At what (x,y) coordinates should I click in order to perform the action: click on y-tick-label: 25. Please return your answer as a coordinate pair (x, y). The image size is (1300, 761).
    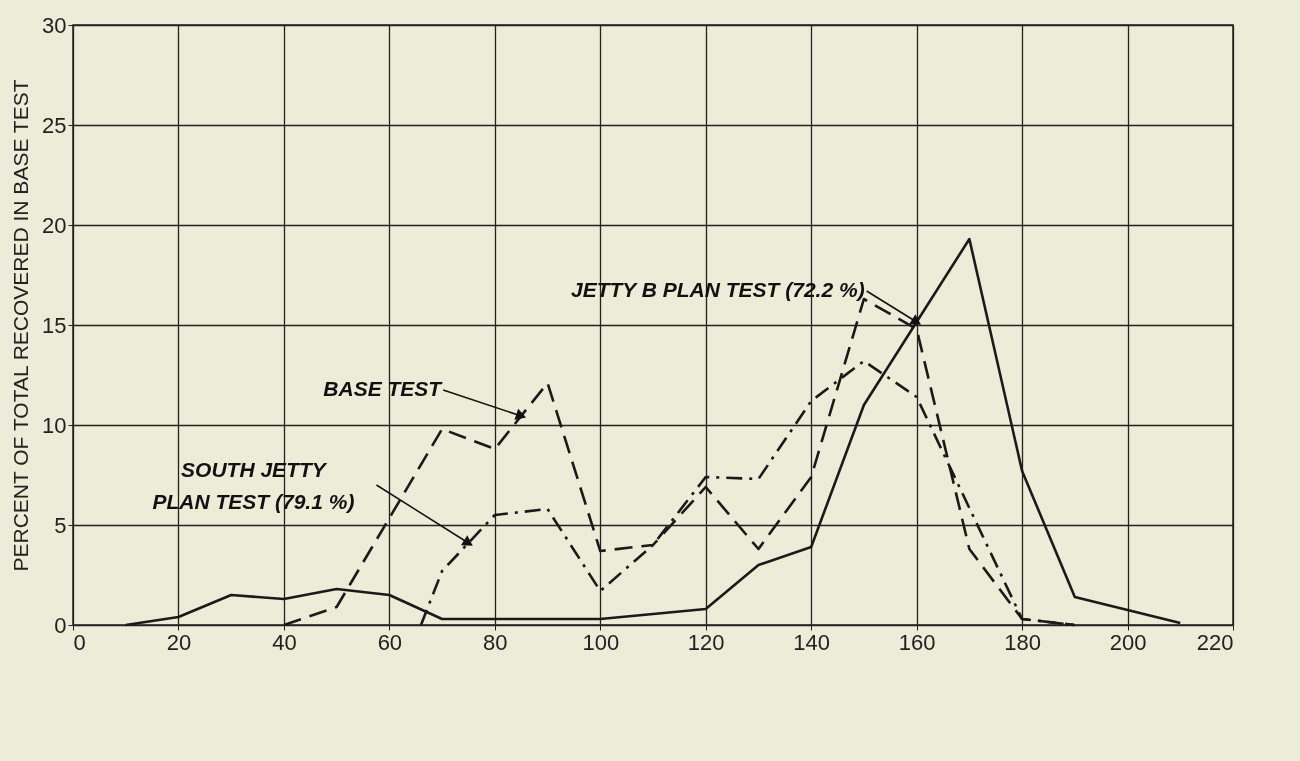
    Looking at the image, I should click on (54, 125).